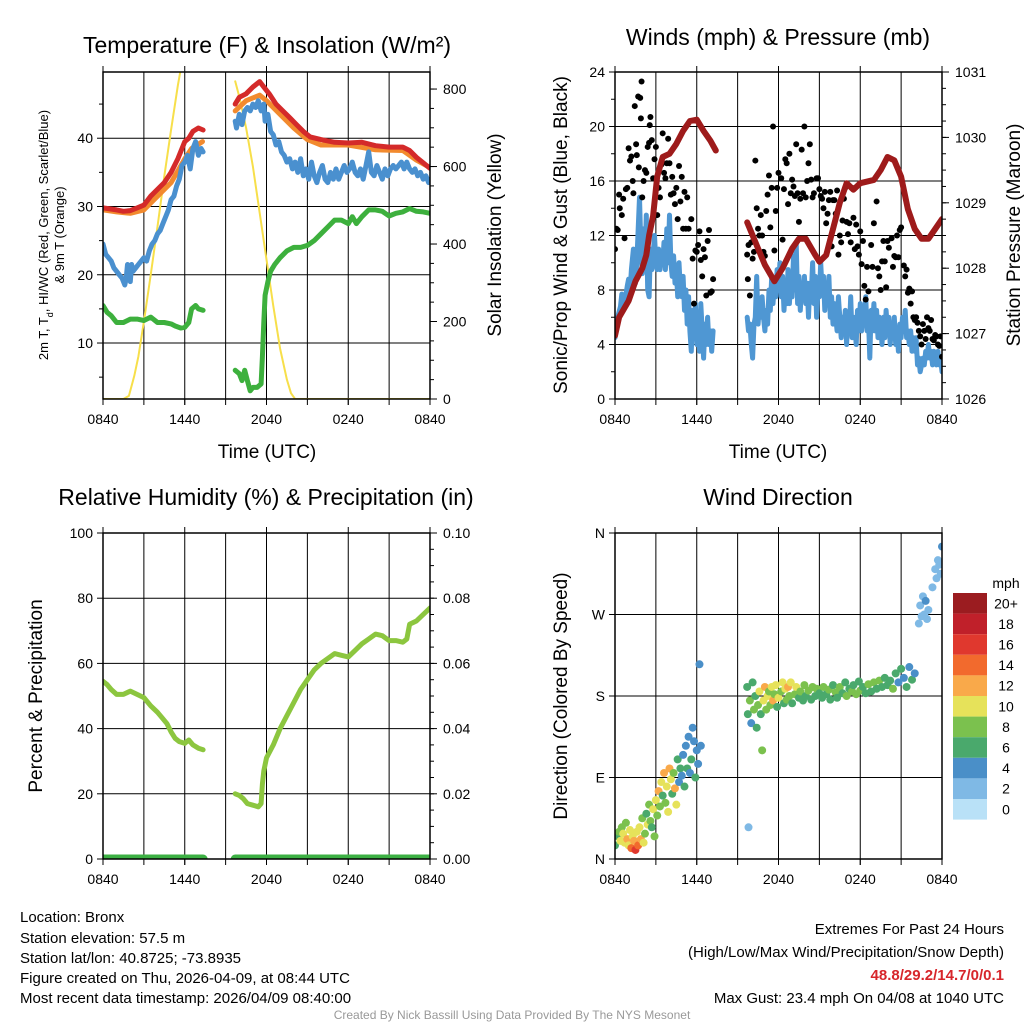  What do you see at coordinates (130, 958) in the screenshot?
I see `station-latlon: Station lat/lon: 40.8725; -73.8935` at bounding box center [130, 958].